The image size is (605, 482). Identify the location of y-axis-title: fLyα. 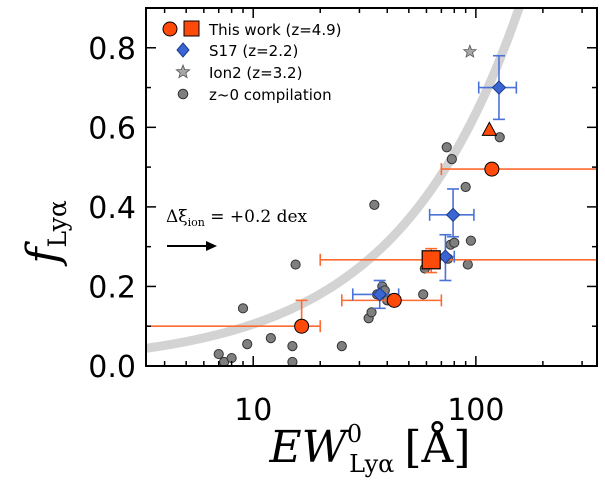
(45, 233).